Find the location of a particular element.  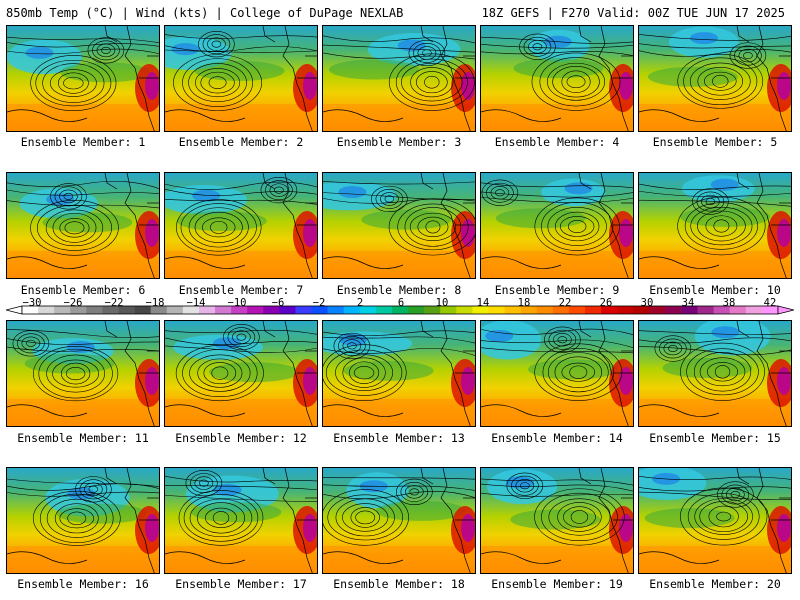

ensemble-member-4-map is located at coordinates (557, 78).